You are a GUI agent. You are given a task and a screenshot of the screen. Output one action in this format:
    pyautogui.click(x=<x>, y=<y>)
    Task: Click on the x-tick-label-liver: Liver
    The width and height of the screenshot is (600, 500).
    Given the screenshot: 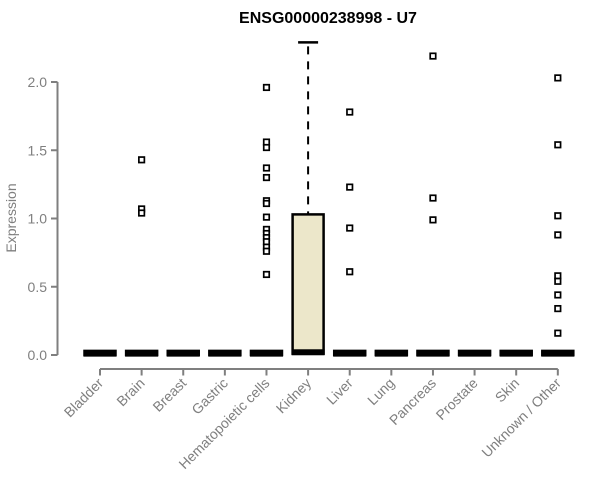 What is the action you would take?
    pyautogui.click(x=339, y=391)
    